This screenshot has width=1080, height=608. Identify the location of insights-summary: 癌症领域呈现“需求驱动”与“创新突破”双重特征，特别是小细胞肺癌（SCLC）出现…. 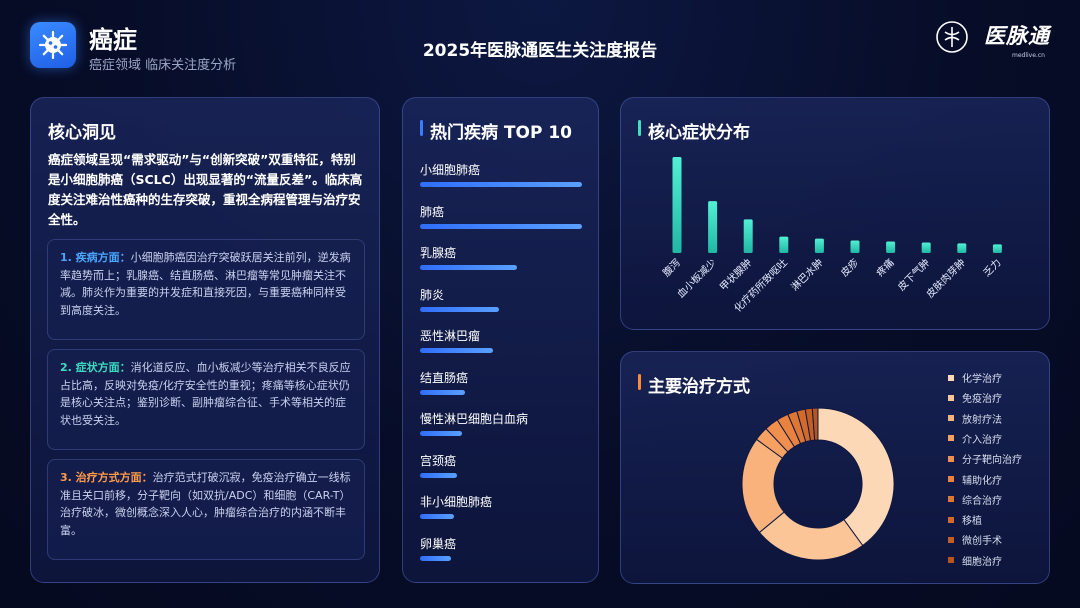
(205, 189).